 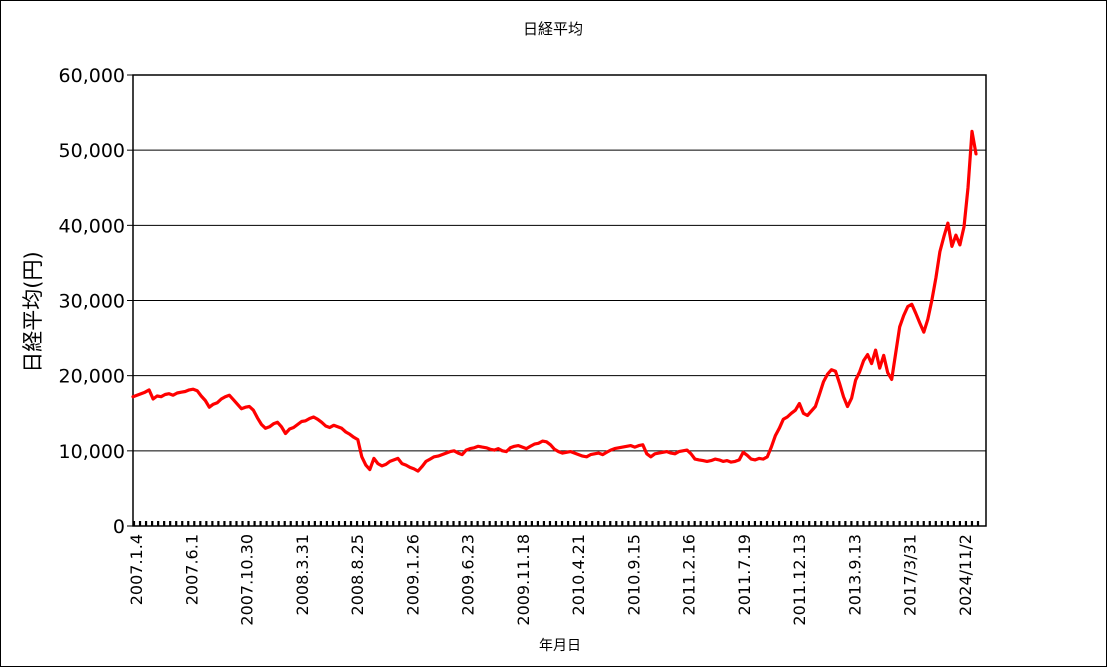 I want to click on x-tick-label-14: 2017/3/31, so click(x=910, y=575).